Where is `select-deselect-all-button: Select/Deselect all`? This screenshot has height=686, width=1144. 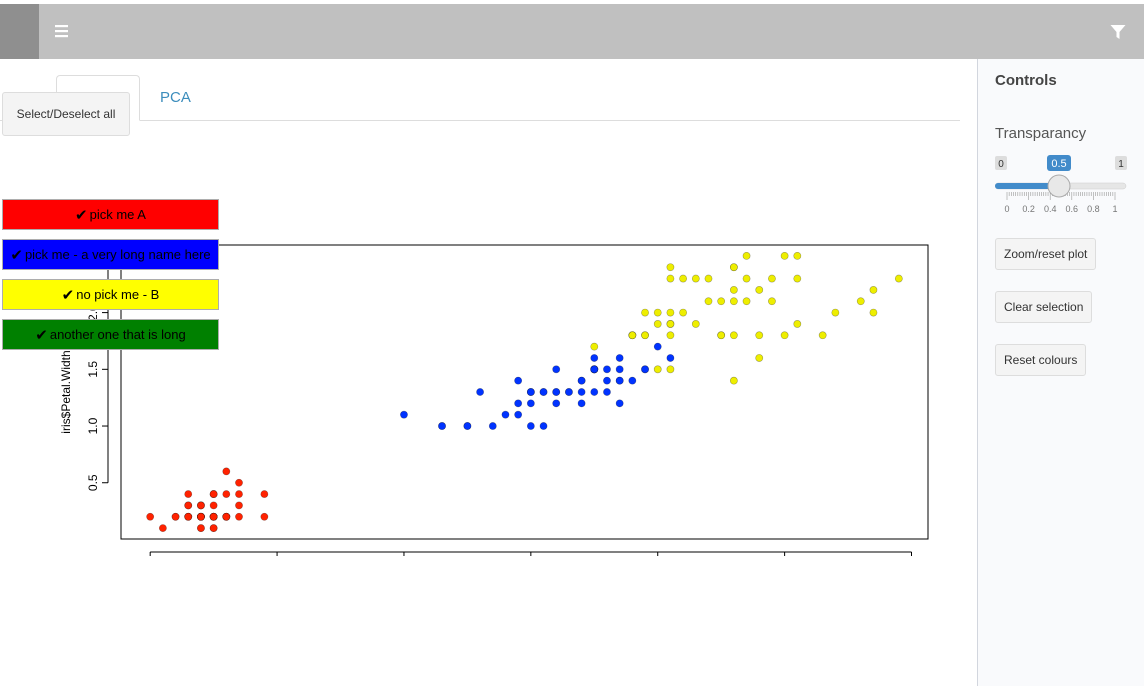 select-deselect-all-button: Select/Deselect all is located at coordinates (66, 114).